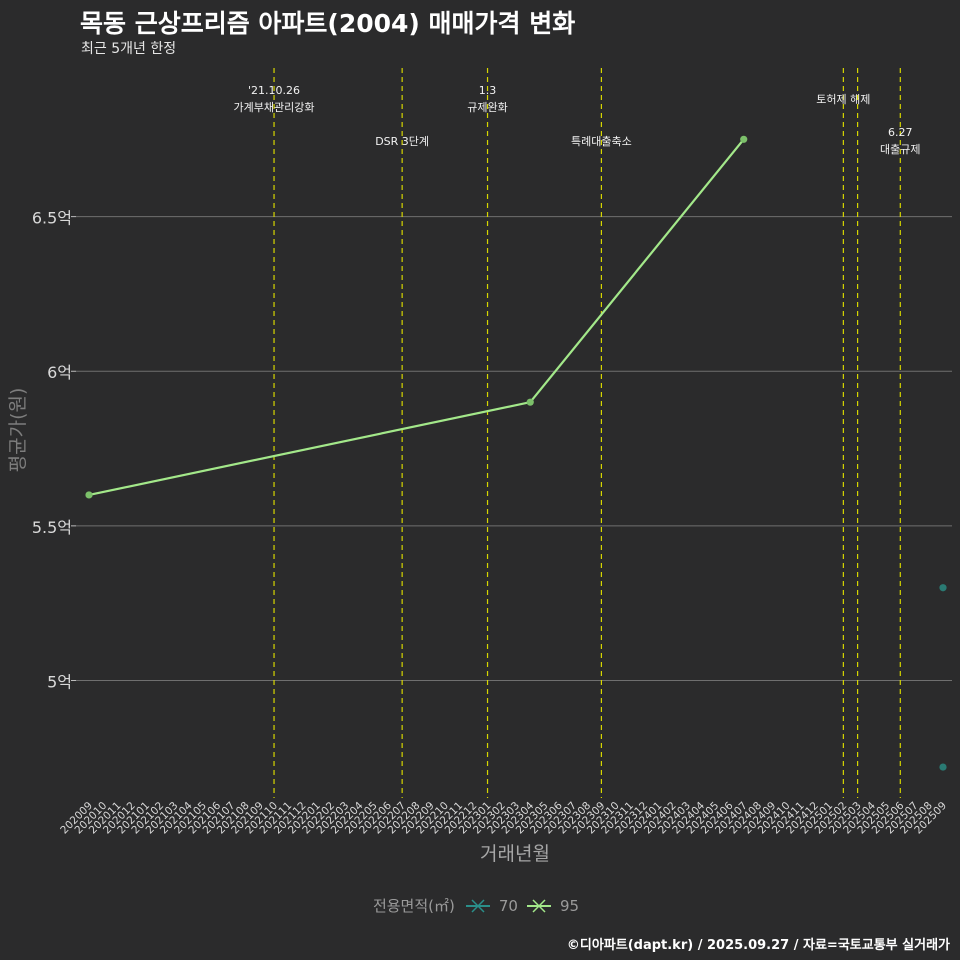 Image resolution: width=960 pixels, height=960 pixels. I want to click on legend: 전용면적(㎡) 70 95, so click(480, 905).